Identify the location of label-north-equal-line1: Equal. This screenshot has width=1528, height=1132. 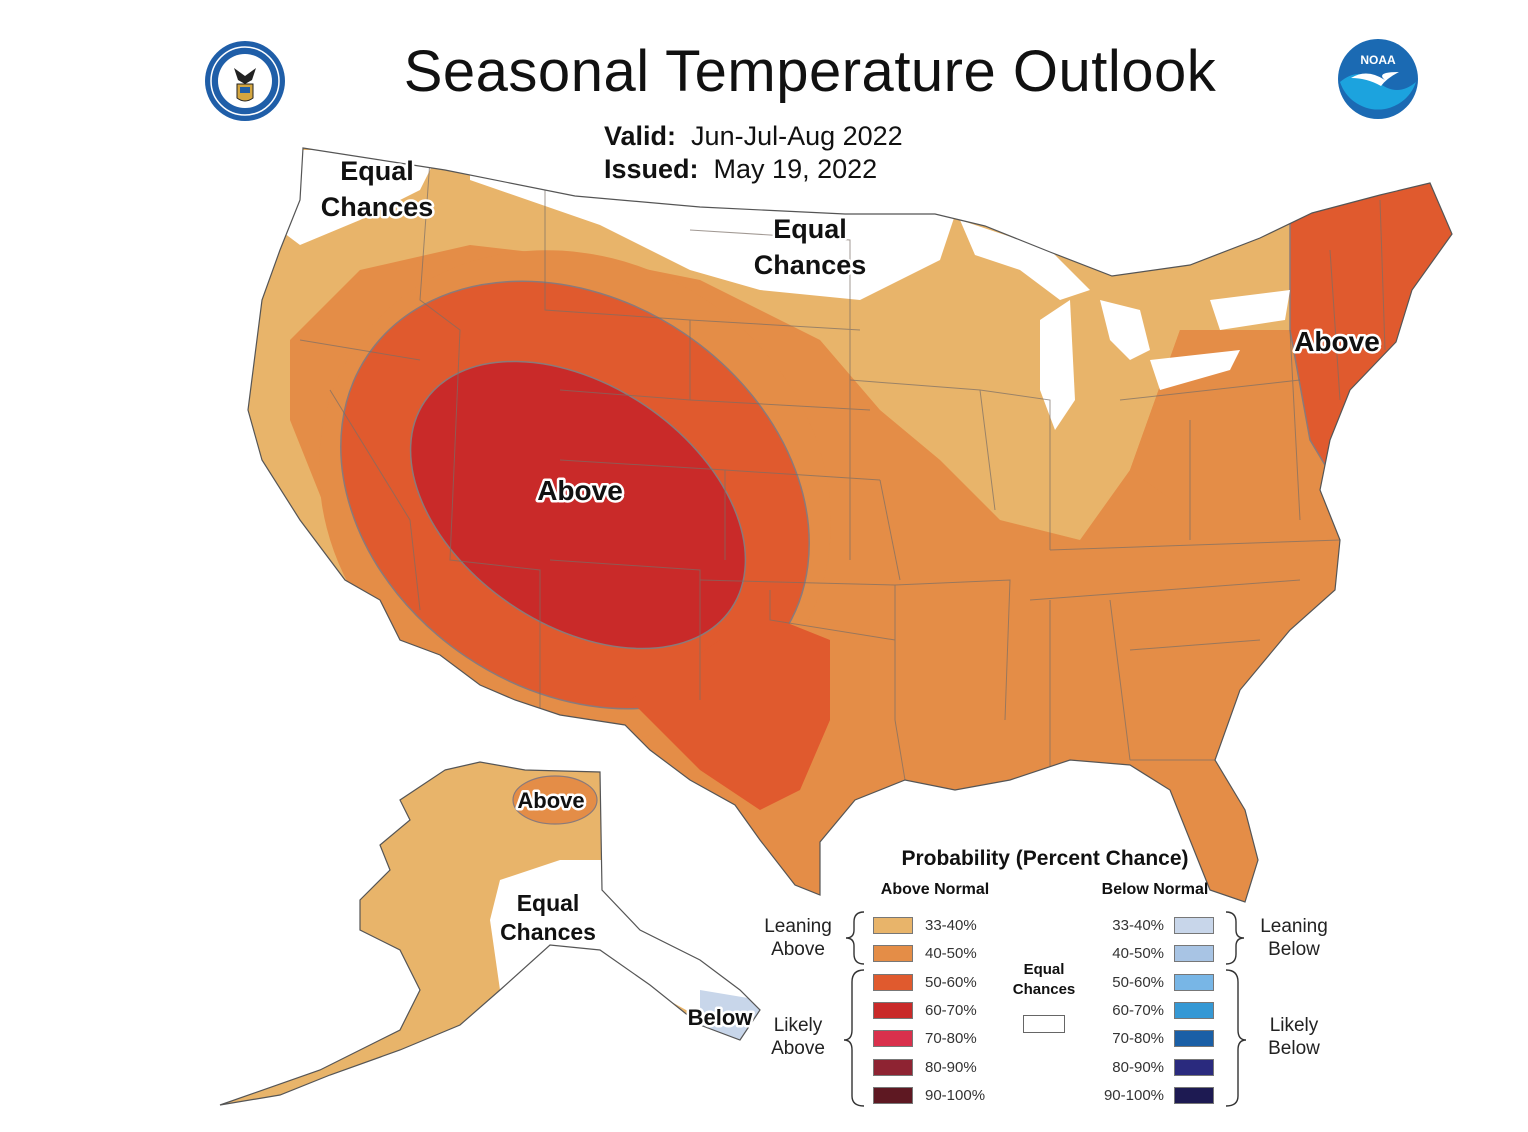
(810, 229).